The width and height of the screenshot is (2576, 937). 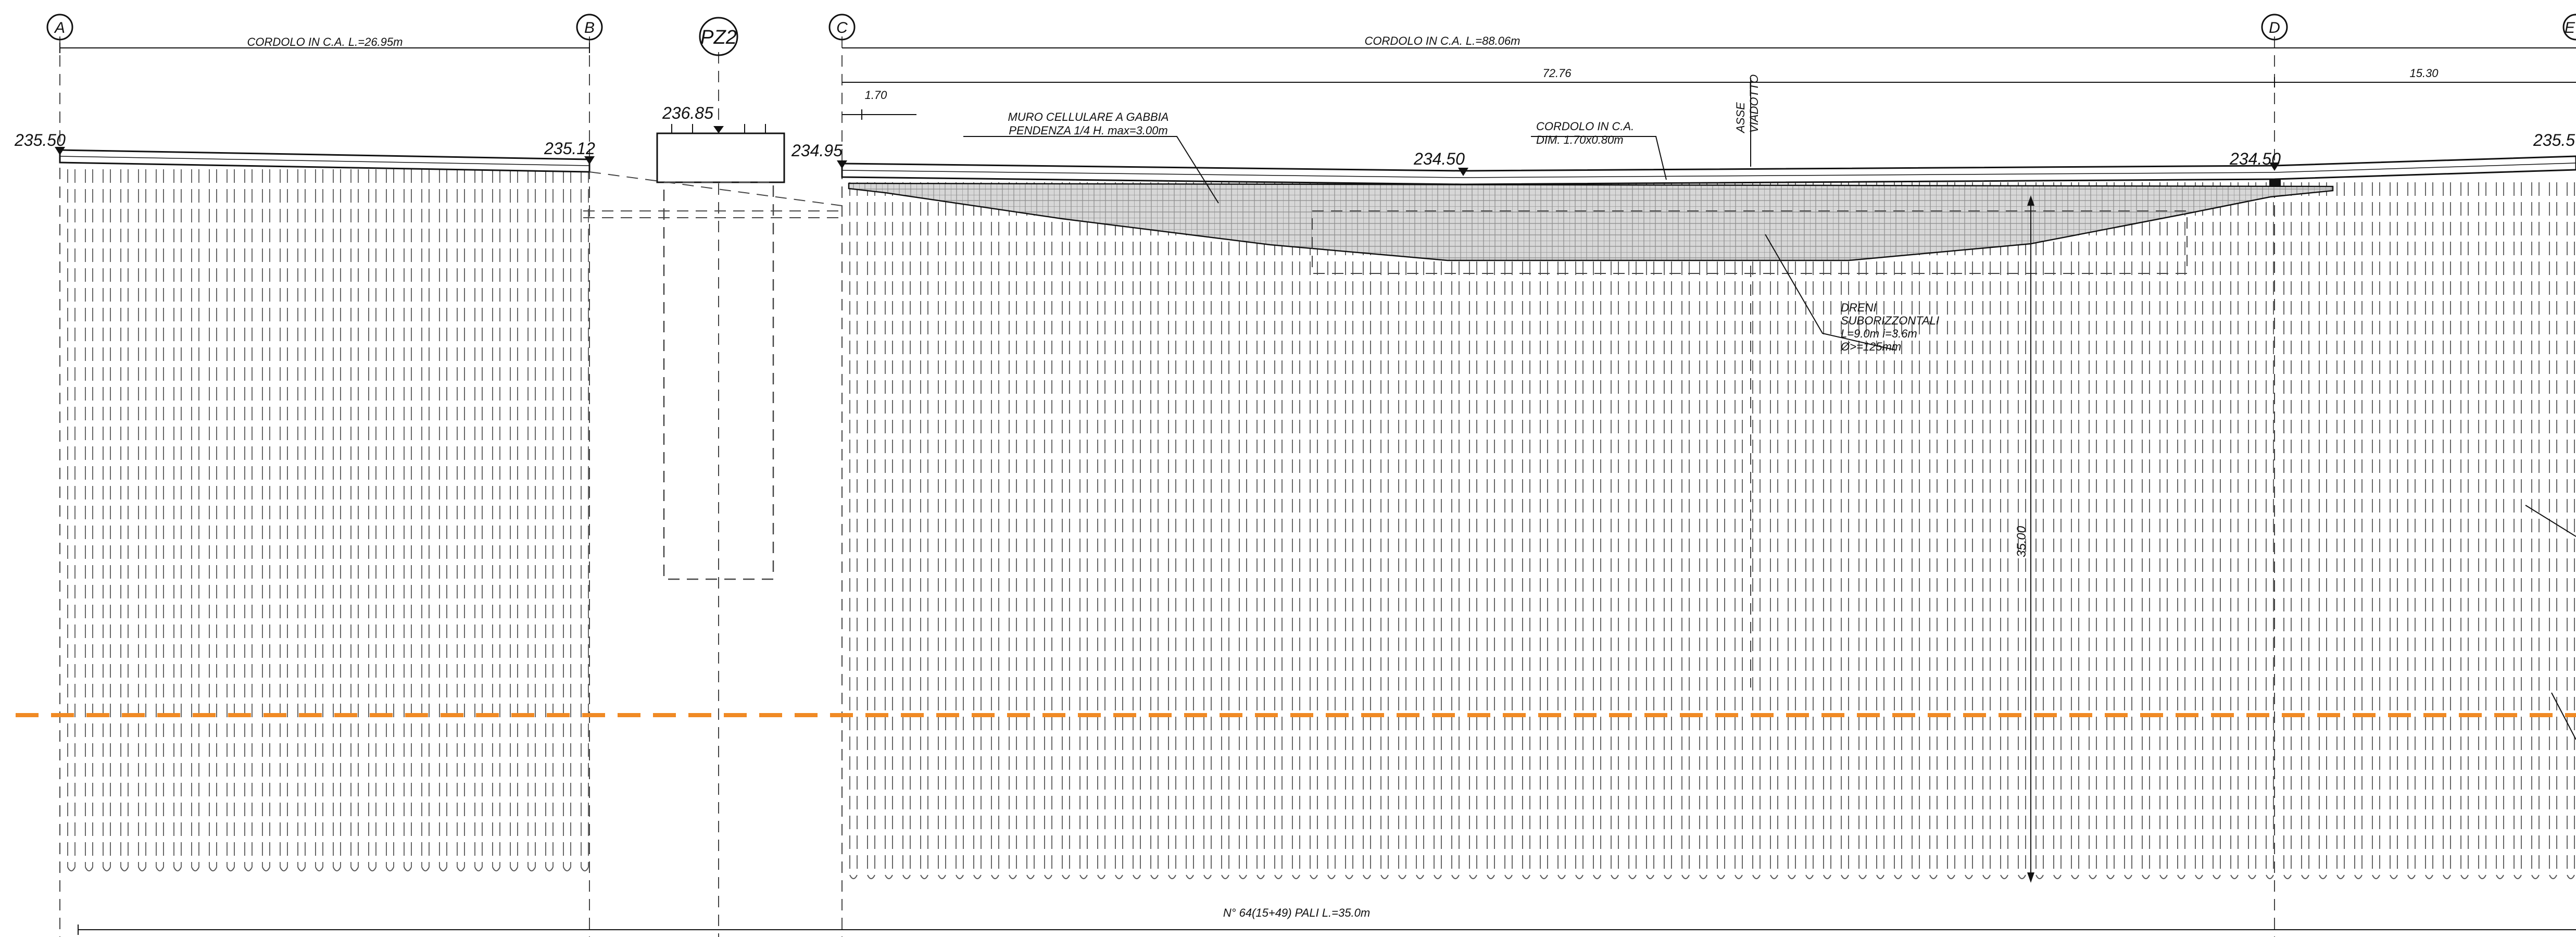 What do you see at coordinates (1585, 126) in the screenshot?
I see `note-cordolo-line1: CORDOLO IN C.A.` at bounding box center [1585, 126].